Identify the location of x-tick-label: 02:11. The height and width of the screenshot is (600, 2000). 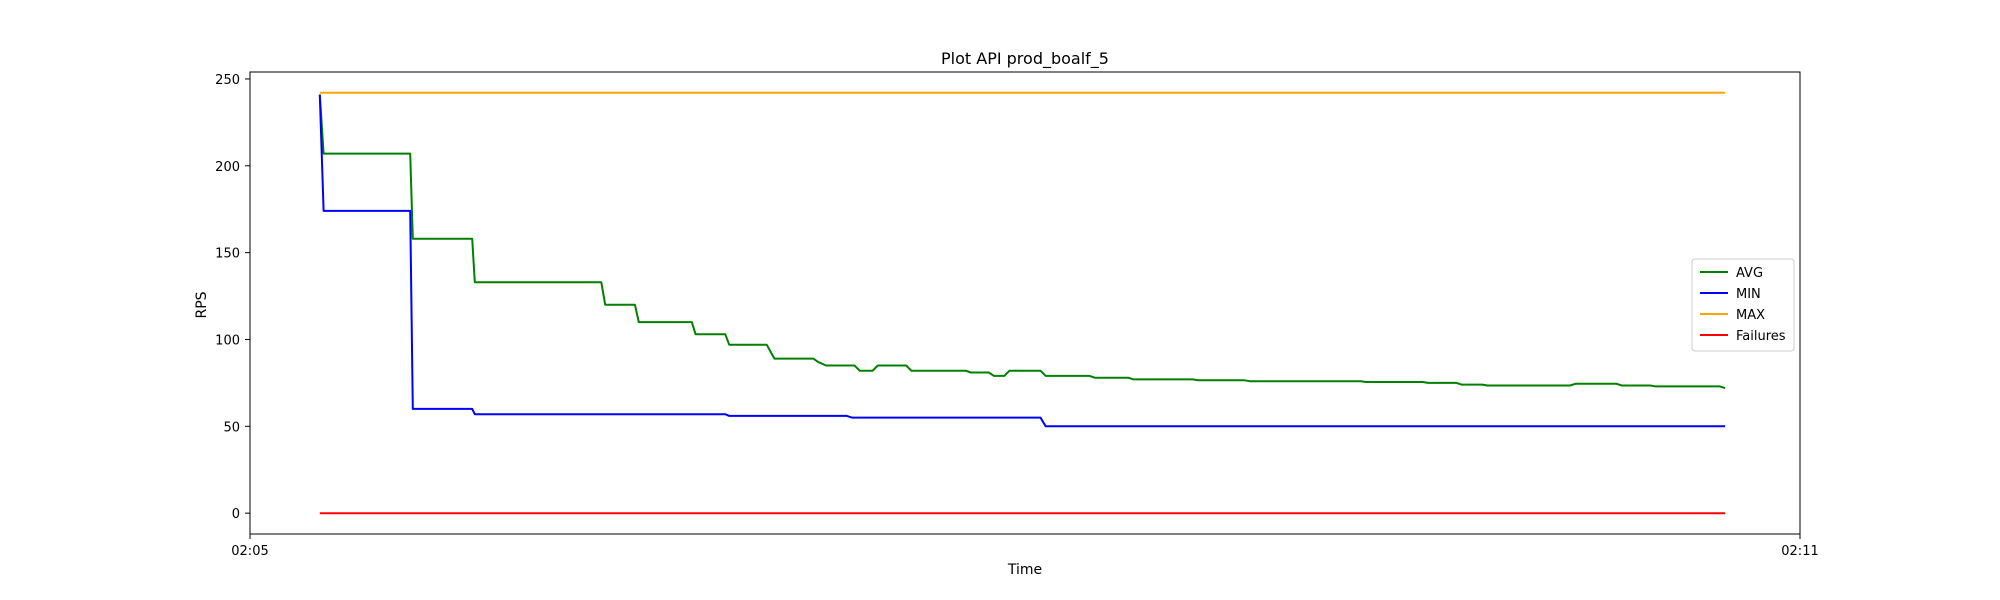
(1799, 551).